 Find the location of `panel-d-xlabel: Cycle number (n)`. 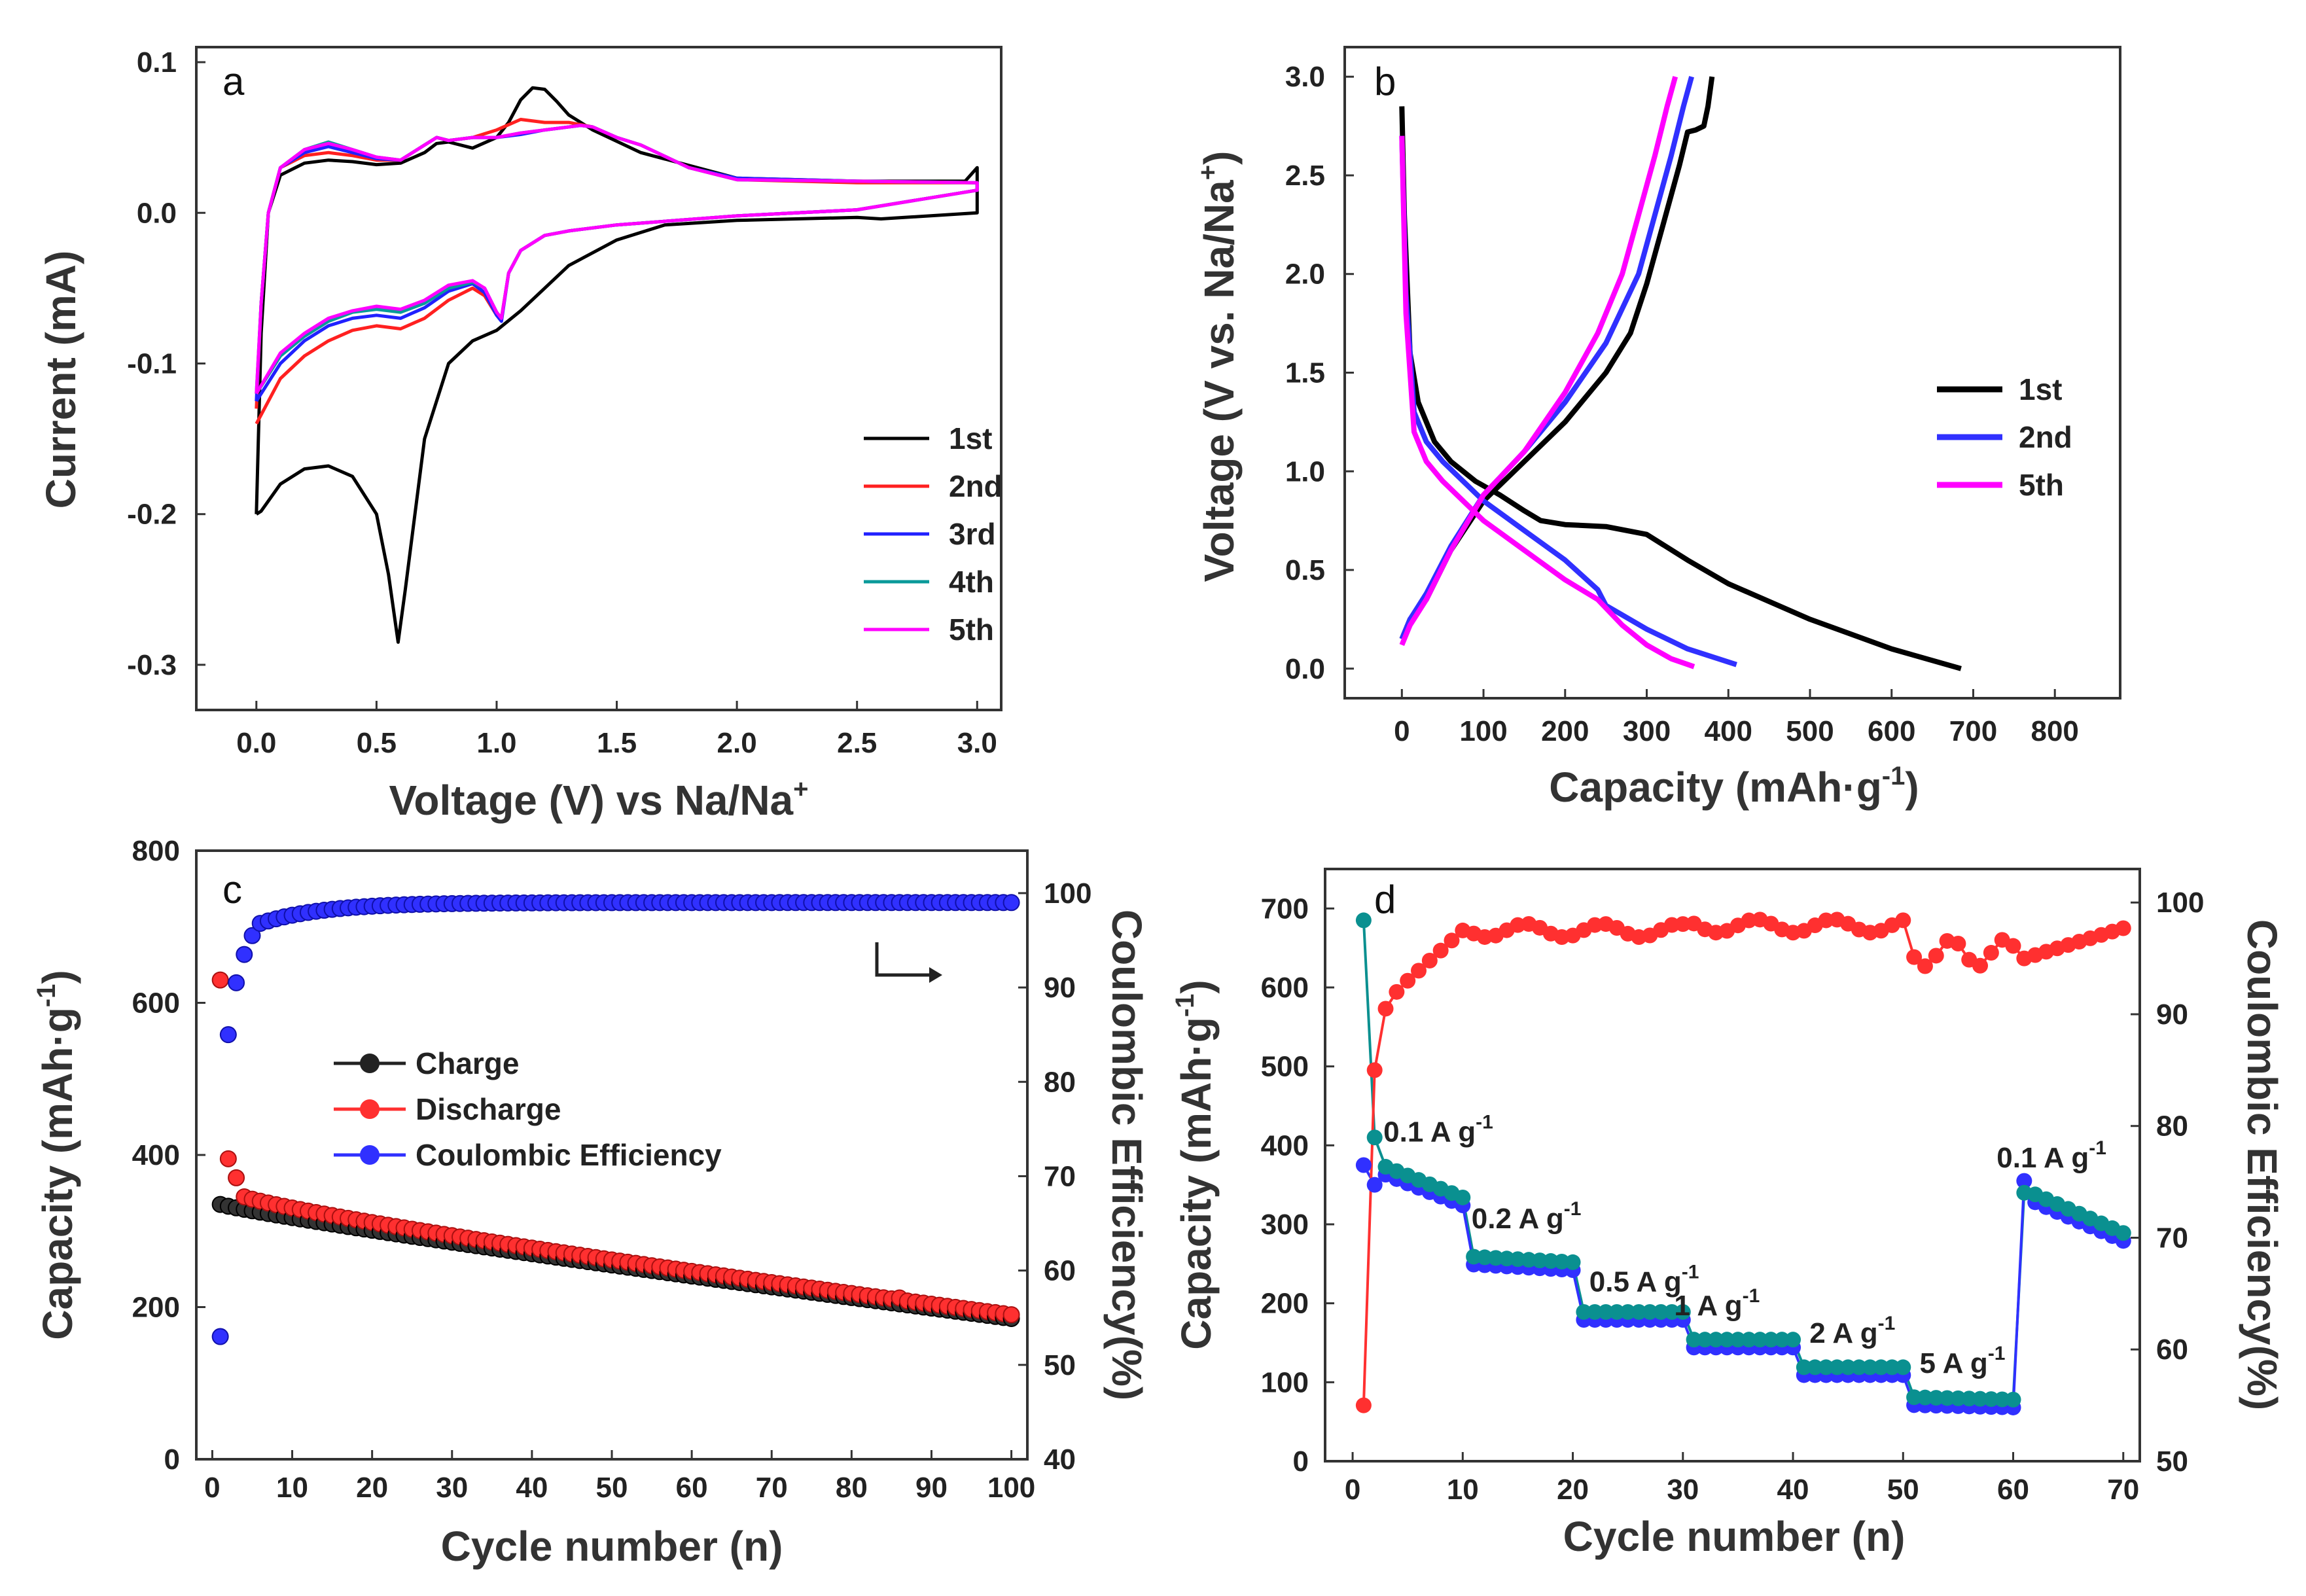

panel-d-xlabel: Cycle number (n) is located at coordinates (1734, 1536).